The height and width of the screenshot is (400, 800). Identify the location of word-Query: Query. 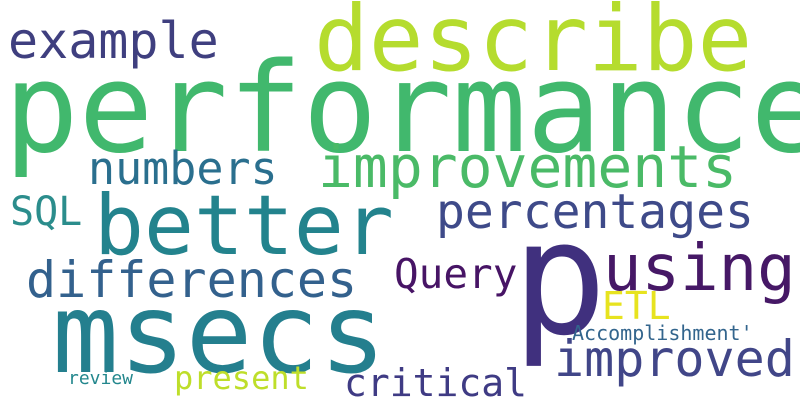
(456, 274).